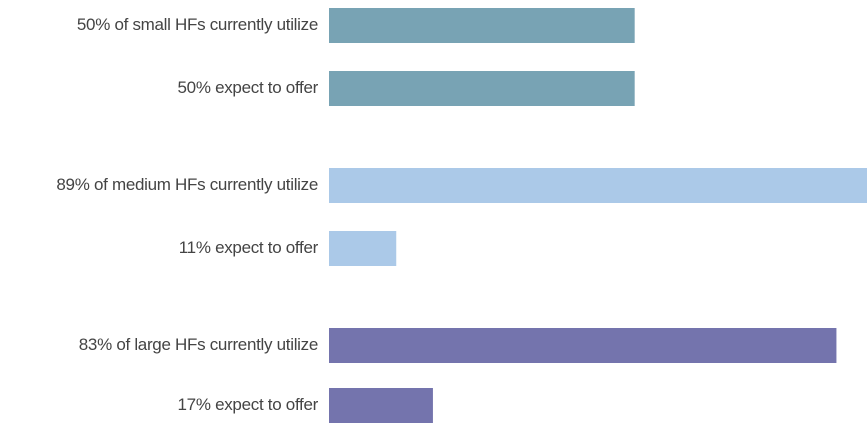  What do you see at coordinates (198, 344) in the screenshot?
I see `category-label: 83% of large HFs currently utilize` at bounding box center [198, 344].